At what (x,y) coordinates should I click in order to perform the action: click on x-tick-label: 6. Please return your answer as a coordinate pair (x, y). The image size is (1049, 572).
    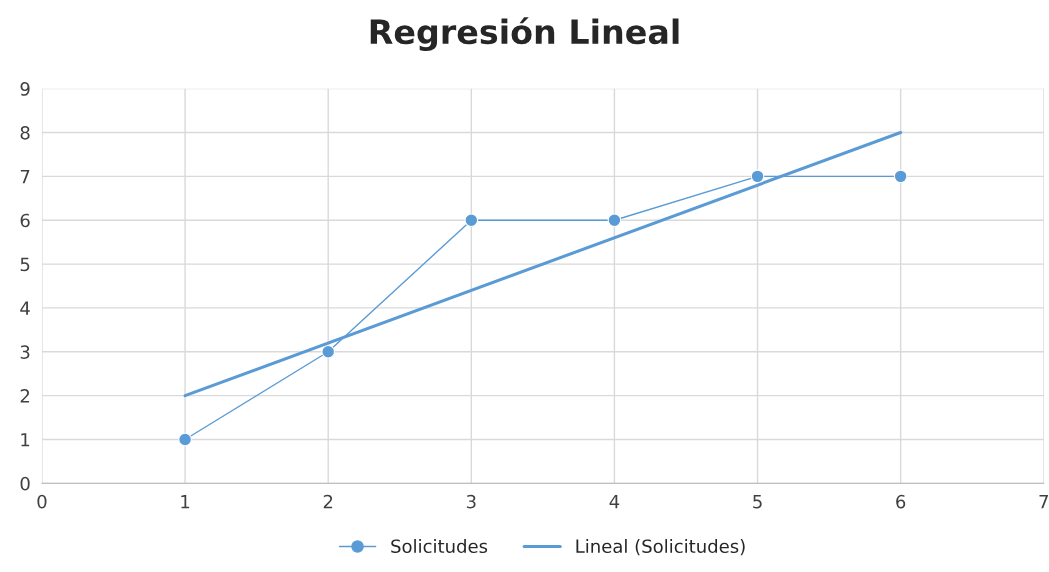
    Looking at the image, I should click on (901, 501).